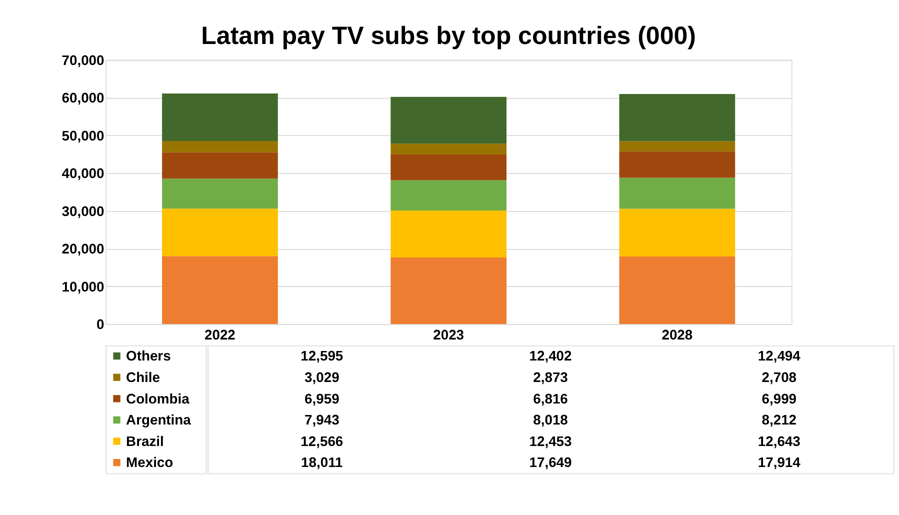 The image size is (899, 515). Describe the element at coordinates (550, 398) in the screenshot. I see `data-label: 6,816` at that location.